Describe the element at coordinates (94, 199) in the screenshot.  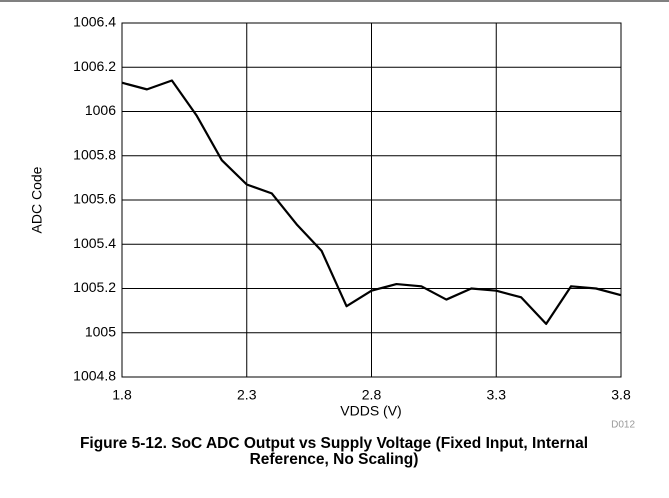
I see `y-tick-label: 1005.6` at that location.